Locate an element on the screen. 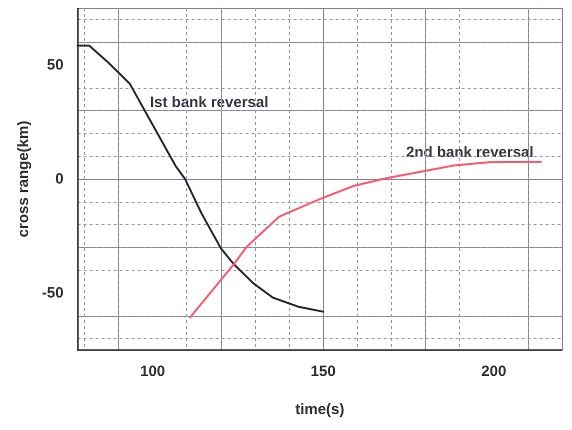  x-tick-label: 100 is located at coordinates (153, 371).